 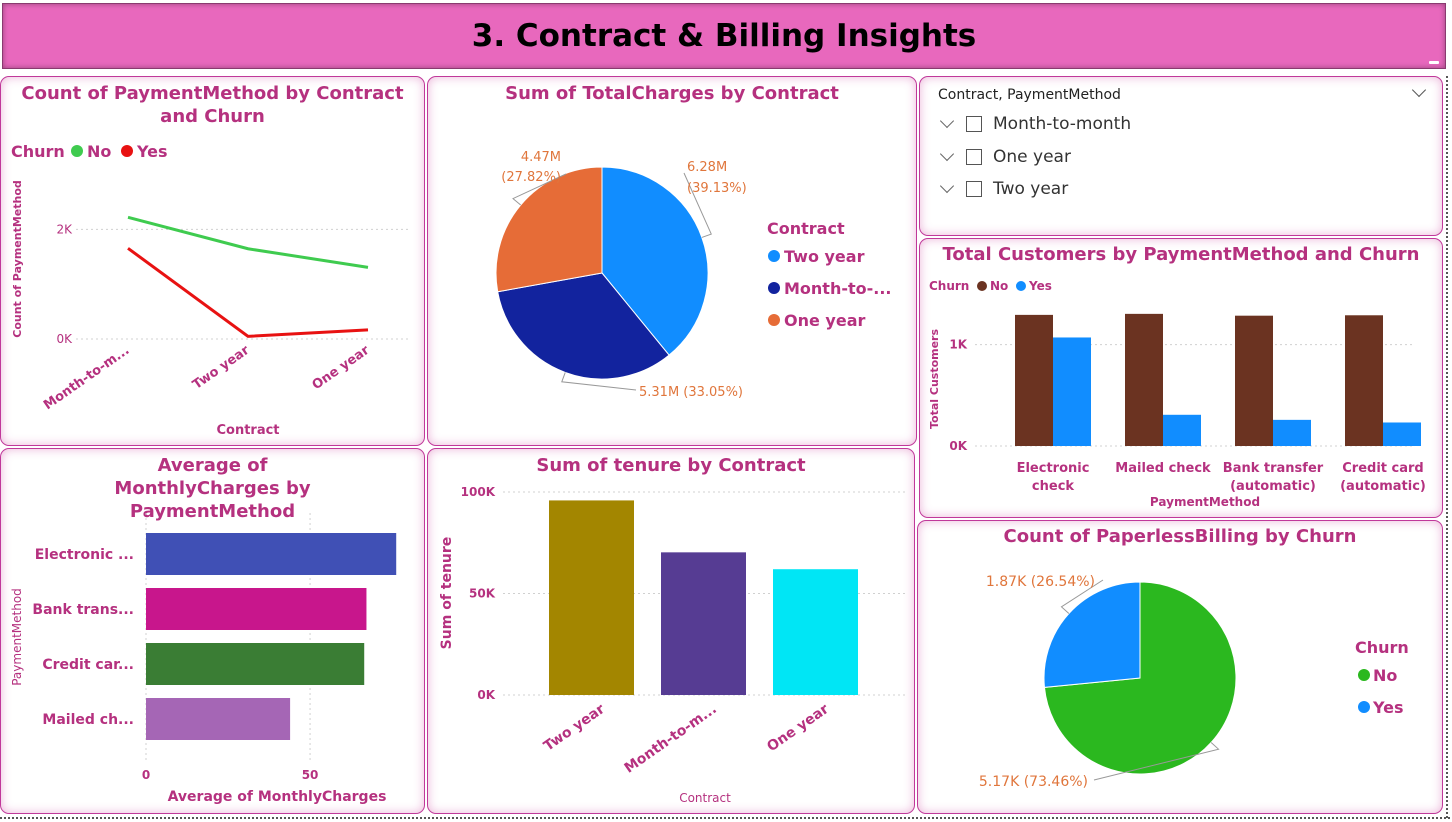 I want to click on slicer-item-two-year: Two year, so click(x=1004, y=189).